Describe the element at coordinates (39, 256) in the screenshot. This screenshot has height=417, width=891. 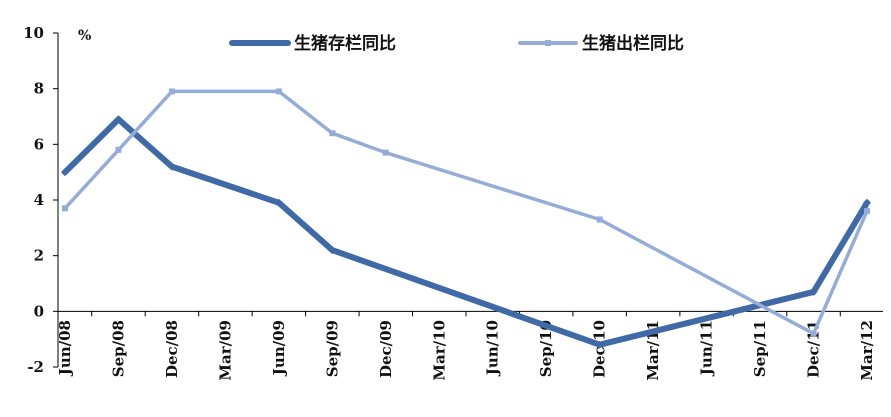
I see `y-tick-label: 2` at that location.